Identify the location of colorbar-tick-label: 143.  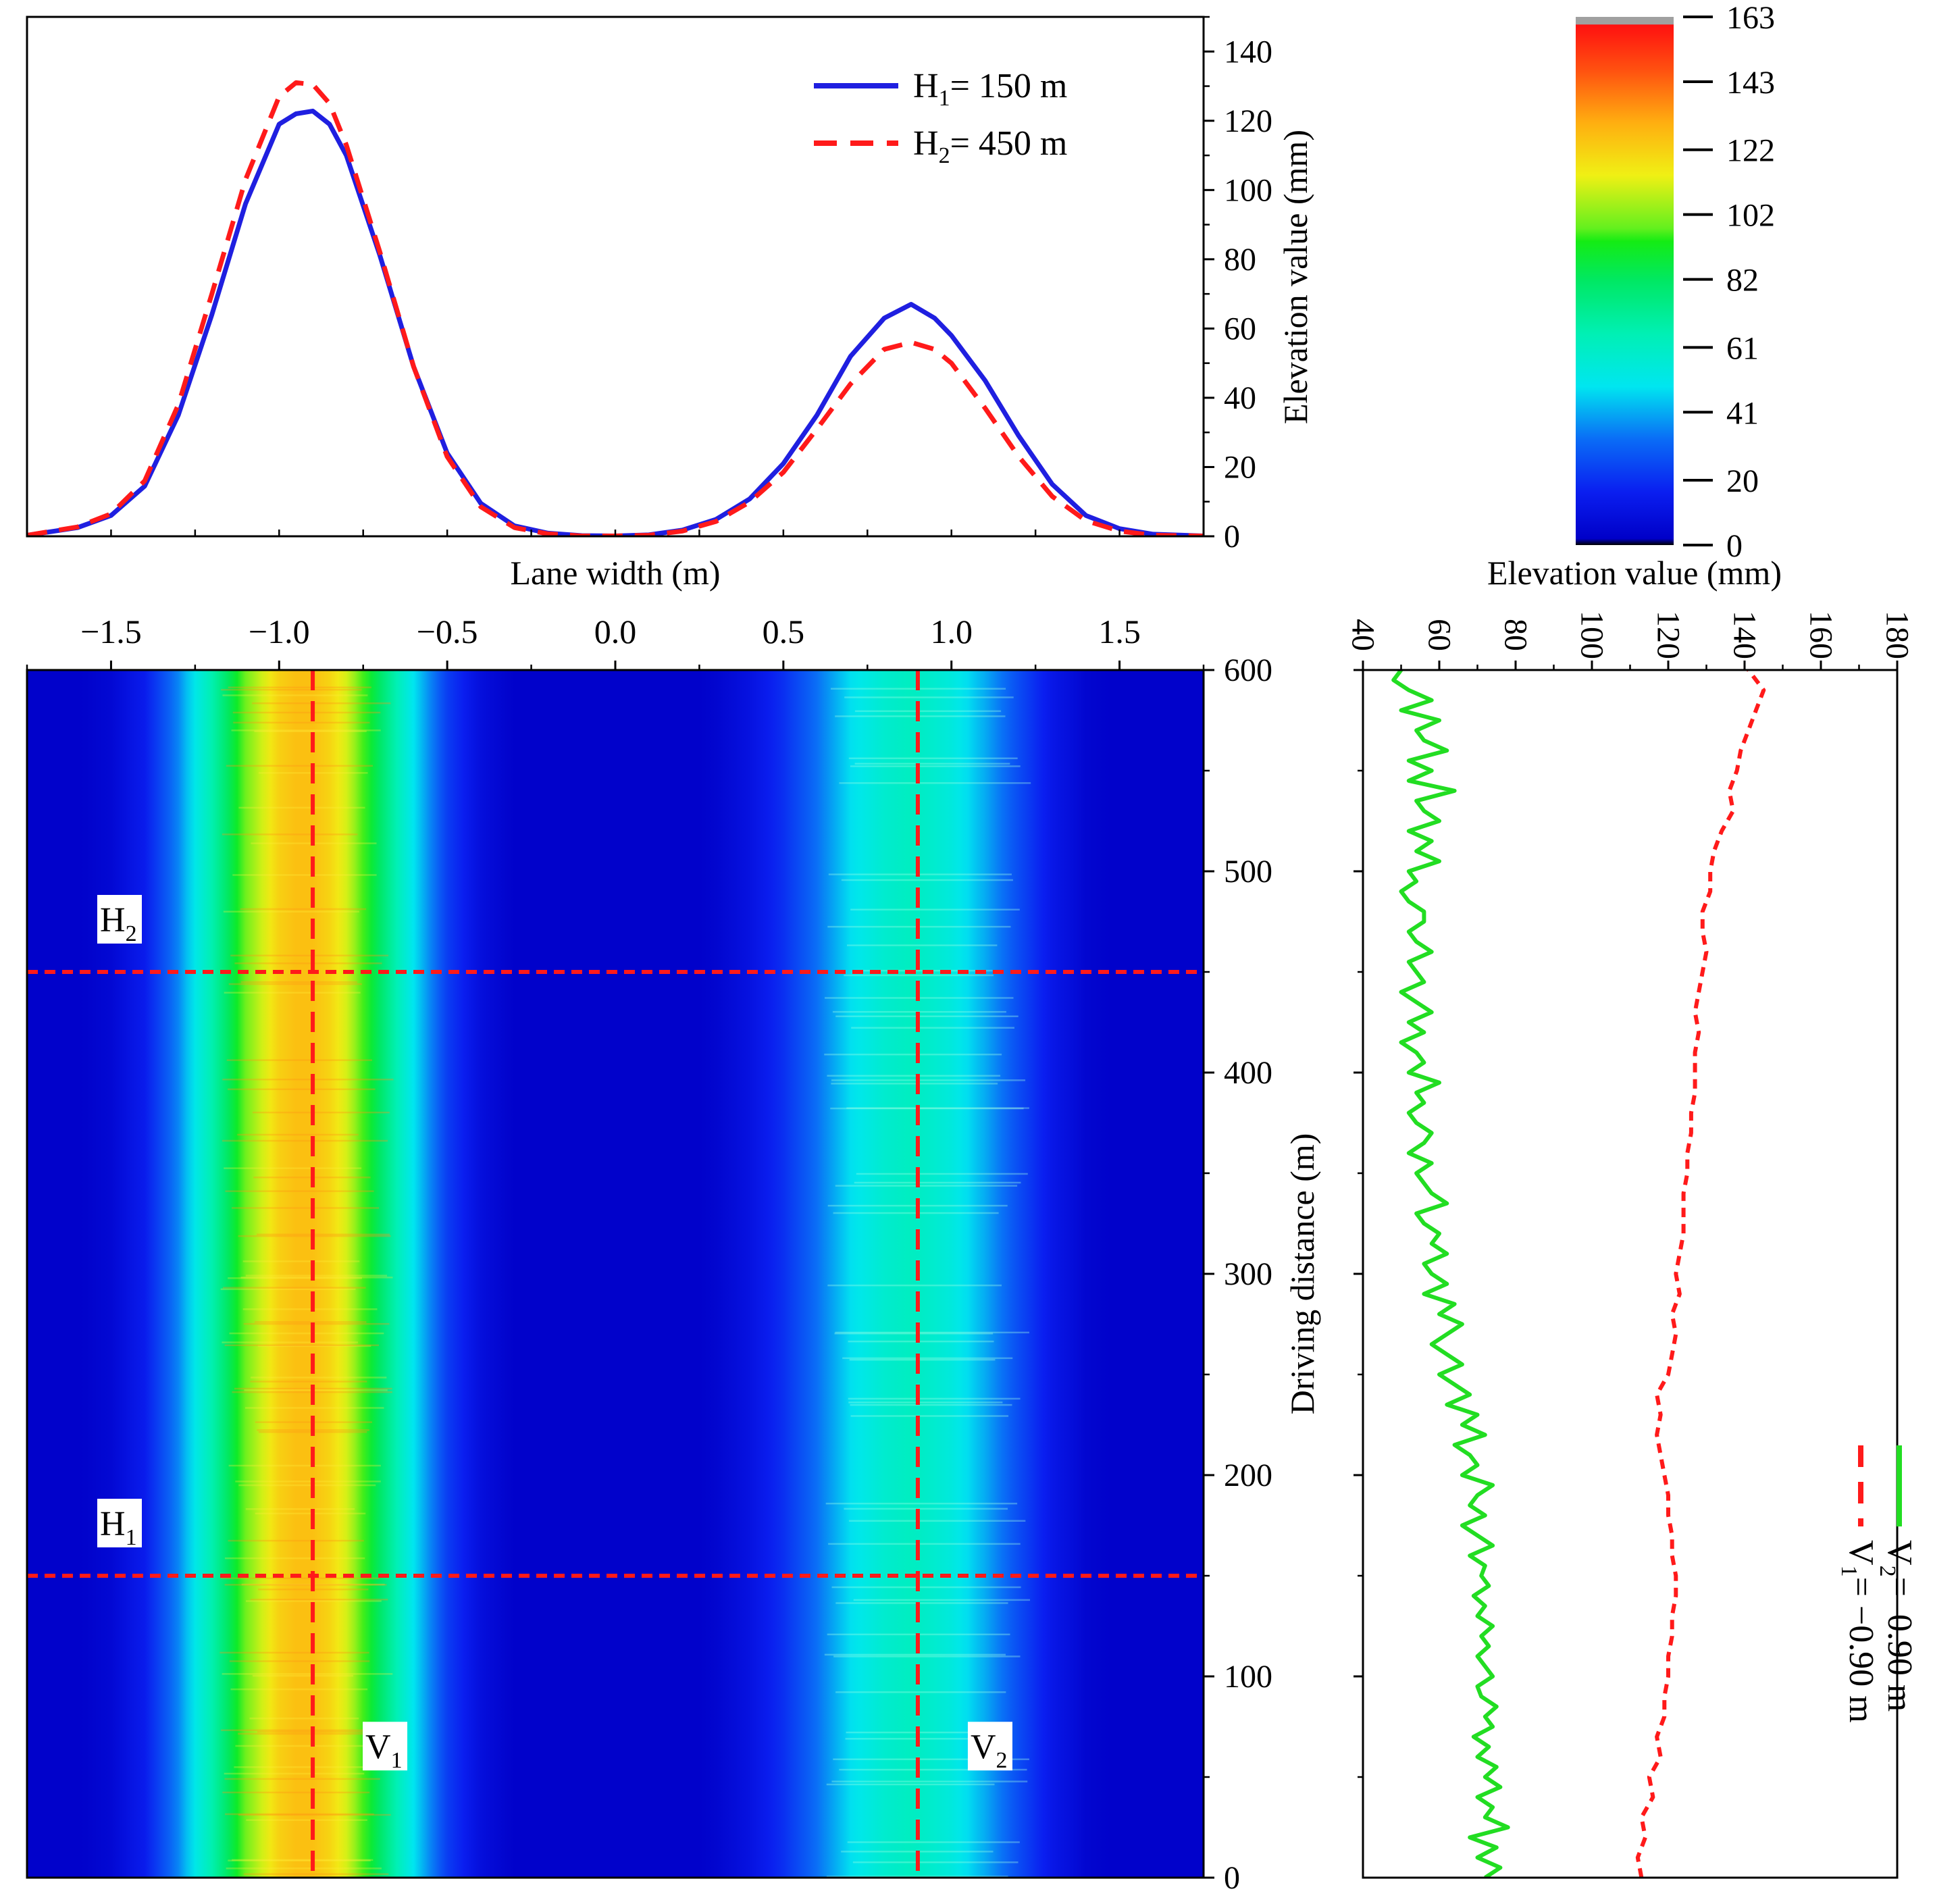
(1750, 83).